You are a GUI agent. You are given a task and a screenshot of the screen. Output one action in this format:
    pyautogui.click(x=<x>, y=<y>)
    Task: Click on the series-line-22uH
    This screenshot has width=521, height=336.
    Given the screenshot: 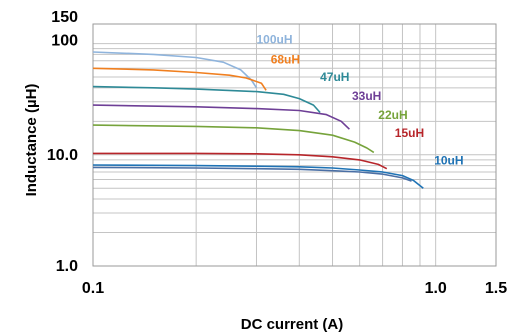 What is the action you would take?
    pyautogui.click(x=233, y=139)
    